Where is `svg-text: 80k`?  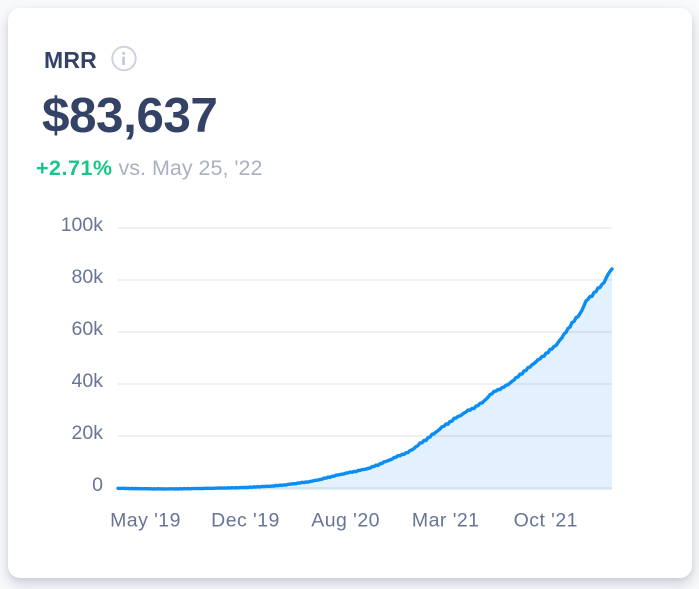 svg-text: 80k is located at coordinates (88, 277).